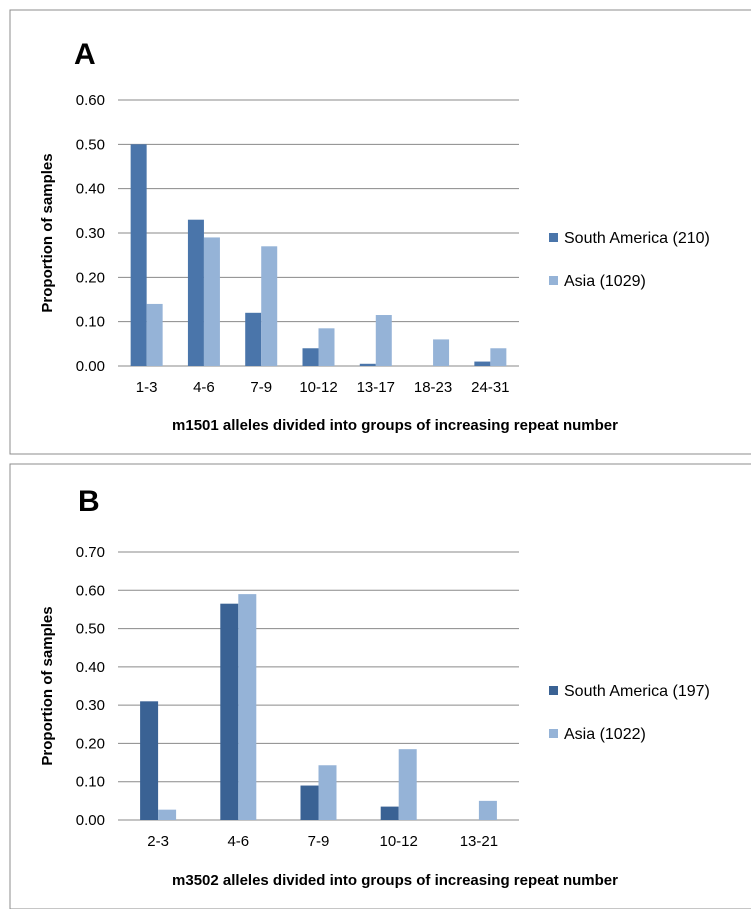  I want to click on x-tick-label: 1-3, so click(147, 387).